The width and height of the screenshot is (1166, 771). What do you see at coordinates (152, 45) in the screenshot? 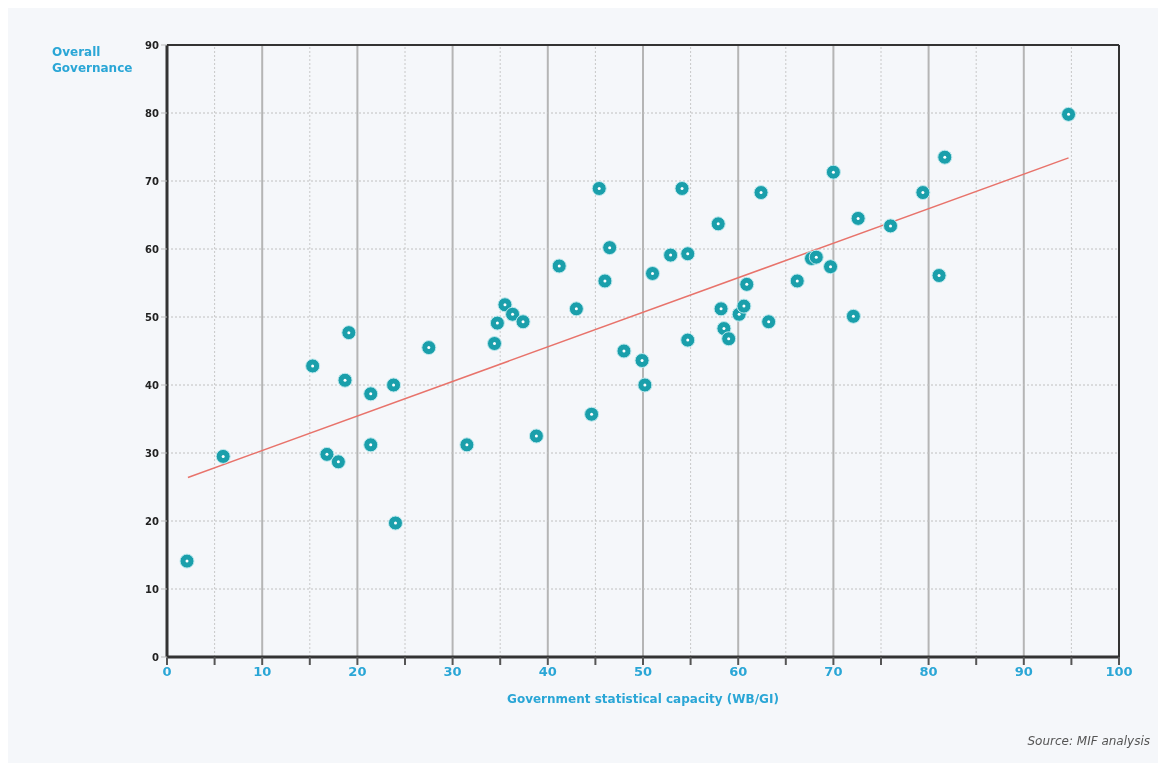
I see `y-tick-label: 90` at bounding box center [152, 45].